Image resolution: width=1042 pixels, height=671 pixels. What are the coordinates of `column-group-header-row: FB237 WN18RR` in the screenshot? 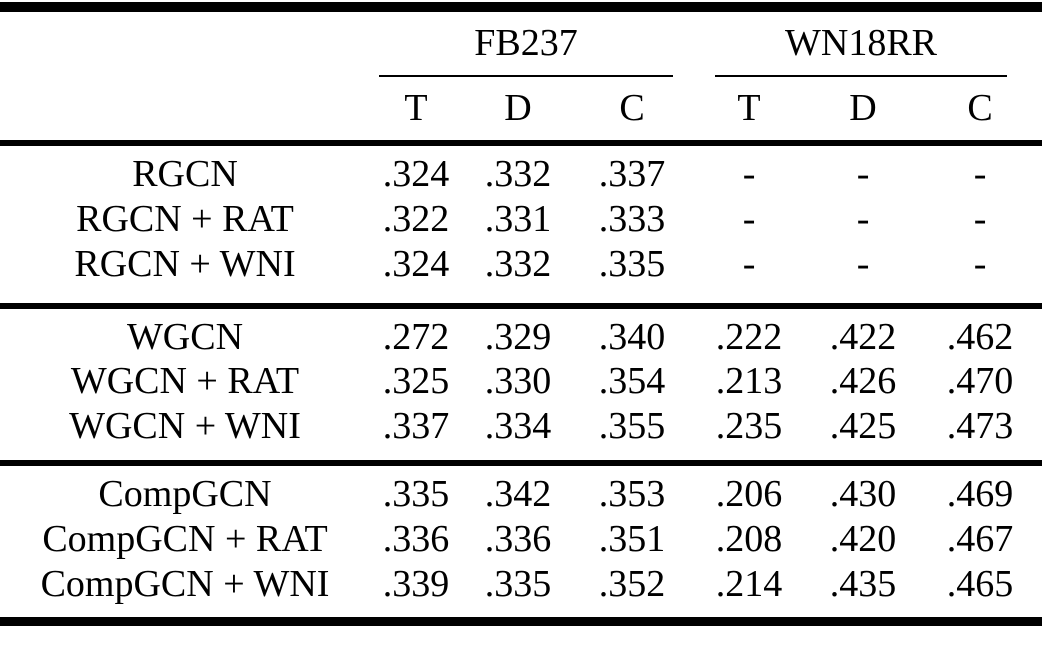 It's located at (521, 42).